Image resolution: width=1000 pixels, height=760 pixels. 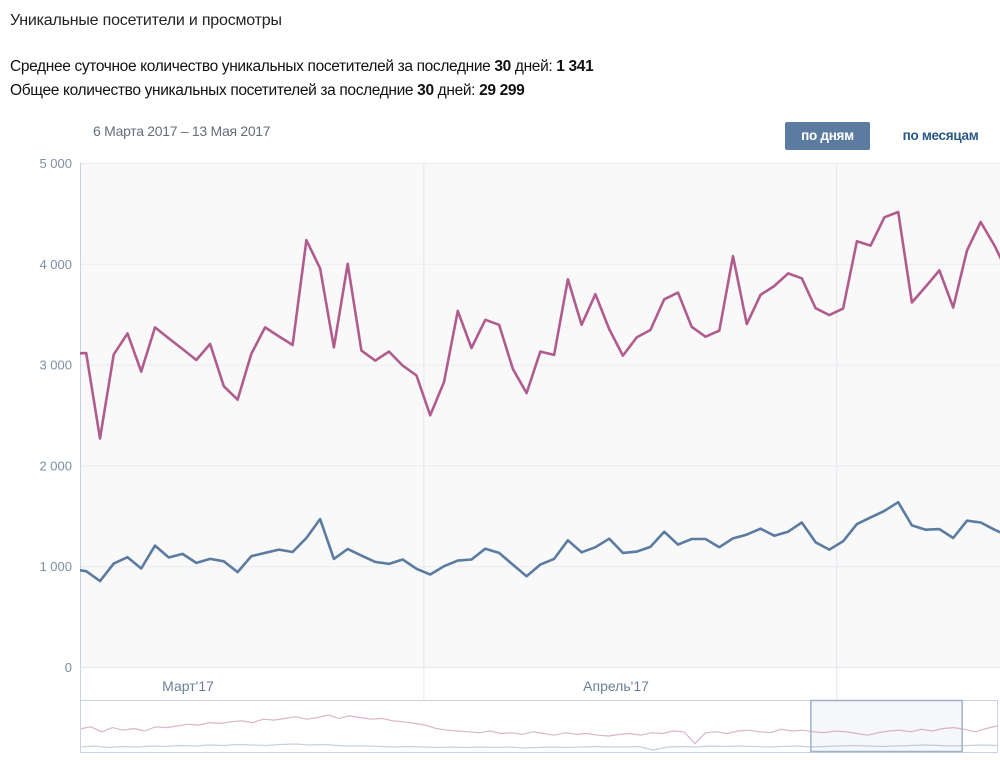 I want to click on avg-label-mid: дней:, so click(x=533, y=66).